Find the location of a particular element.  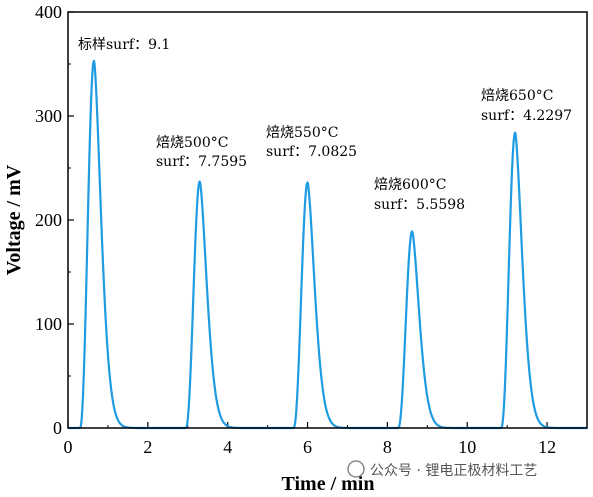

x-tick-label: 12 is located at coordinates (547, 447).